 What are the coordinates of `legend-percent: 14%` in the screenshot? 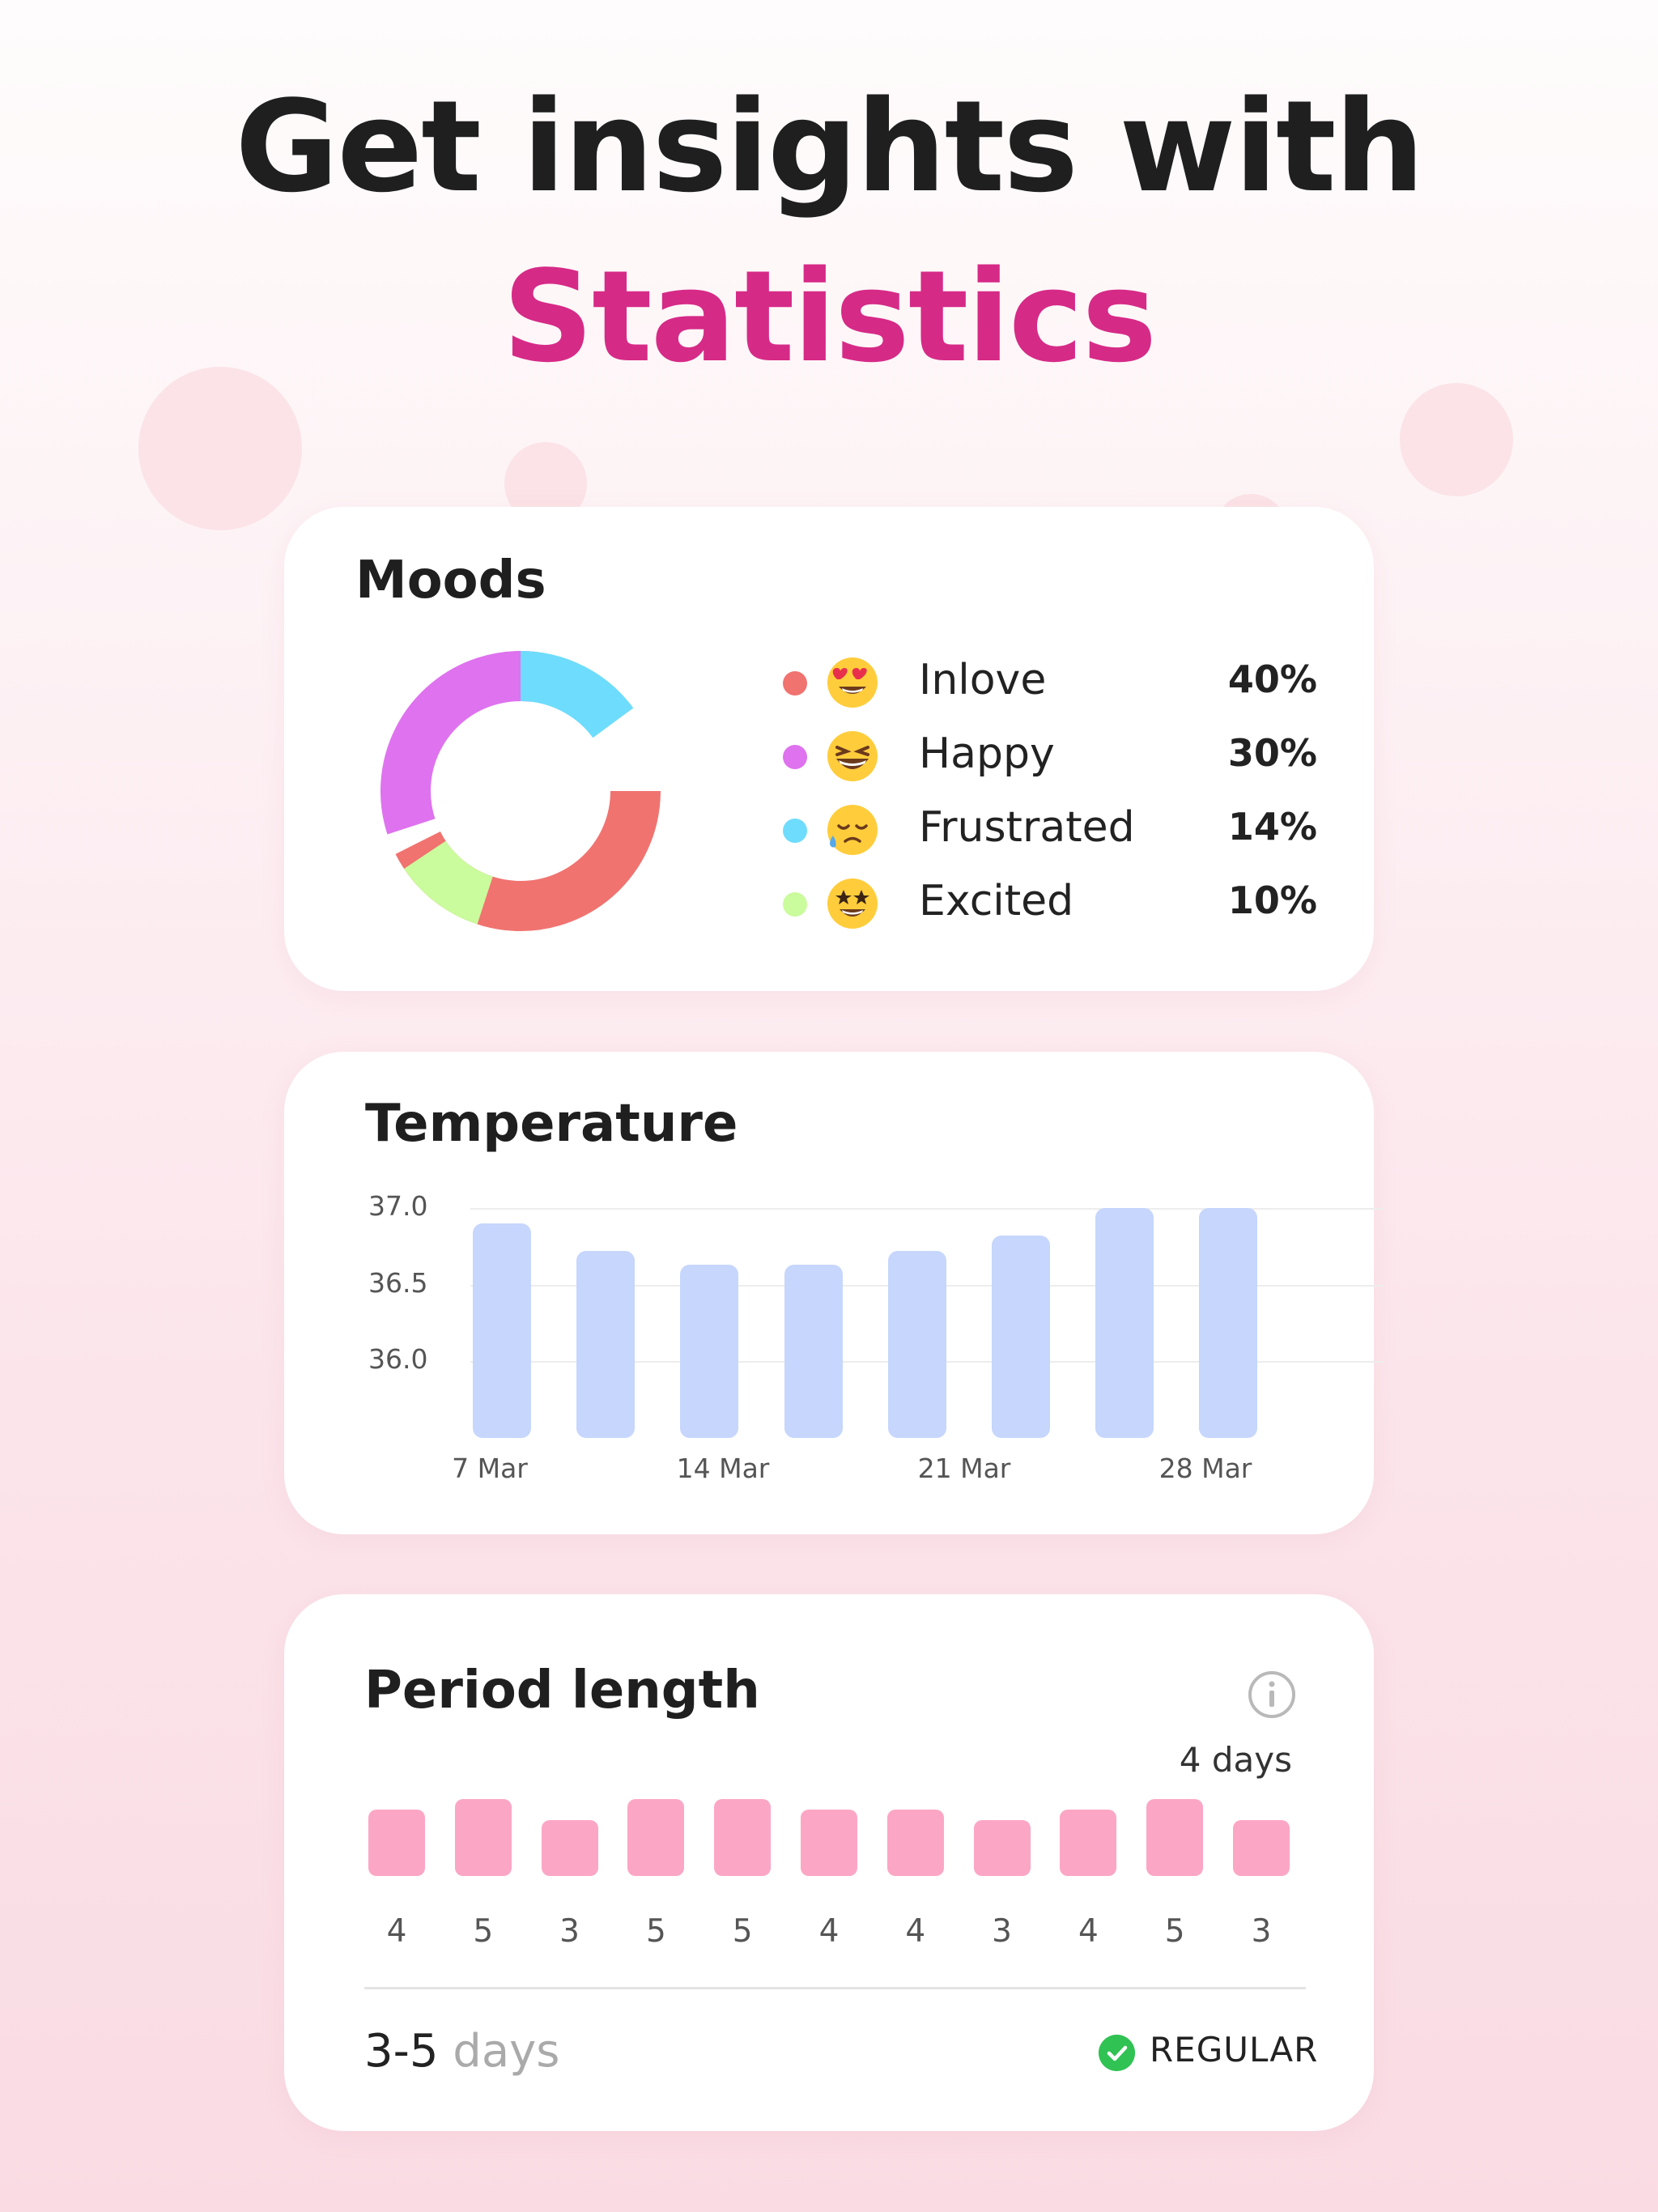 It's located at (1272, 827).